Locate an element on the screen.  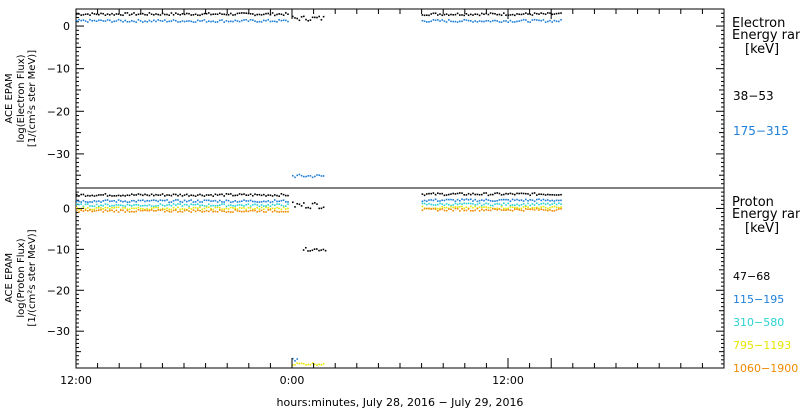
legend-entry: 1060−1900 is located at coordinates (765, 368).